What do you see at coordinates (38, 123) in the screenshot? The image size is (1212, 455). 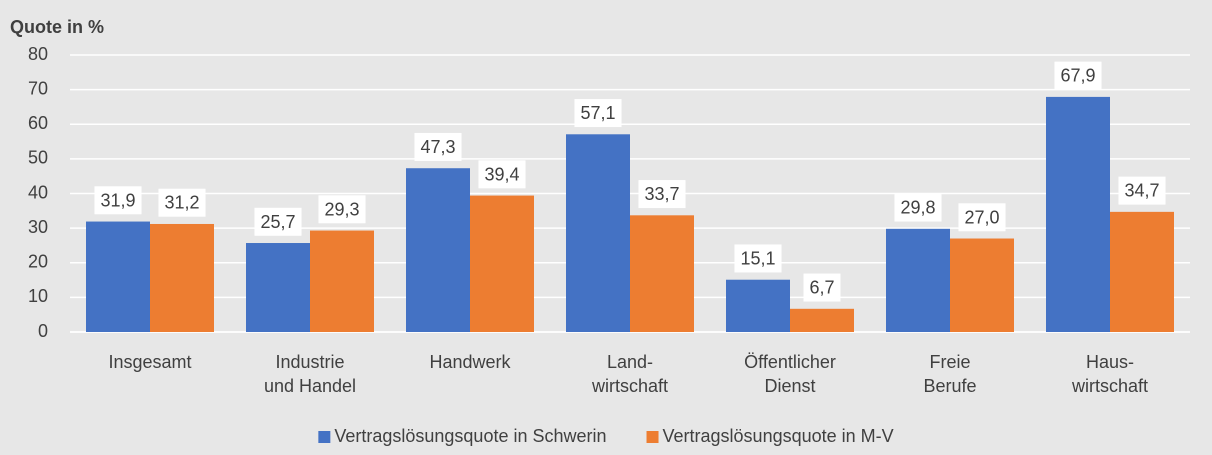 I see `y-tick-label: 60` at bounding box center [38, 123].